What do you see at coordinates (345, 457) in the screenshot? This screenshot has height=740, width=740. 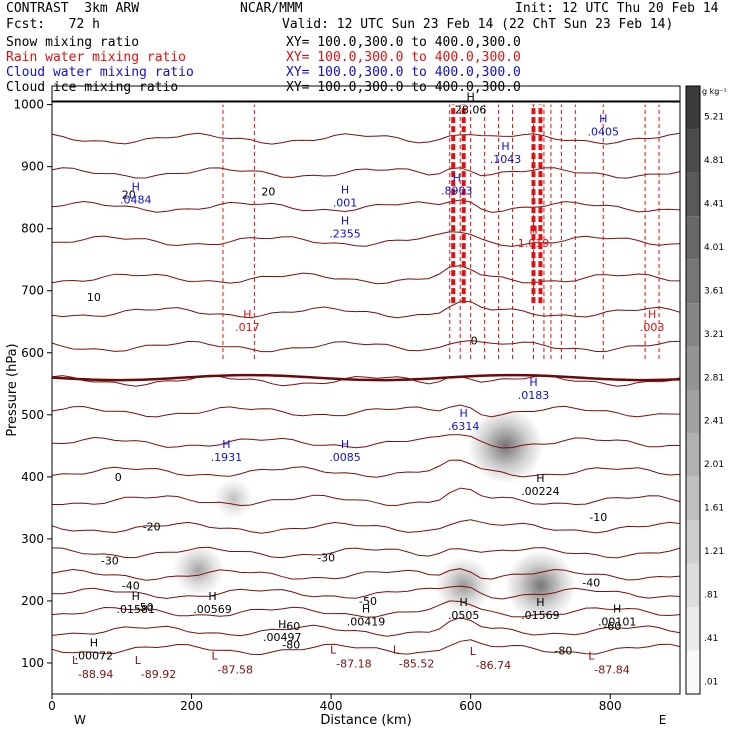 I see `maximum-label: .0085` at bounding box center [345, 457].